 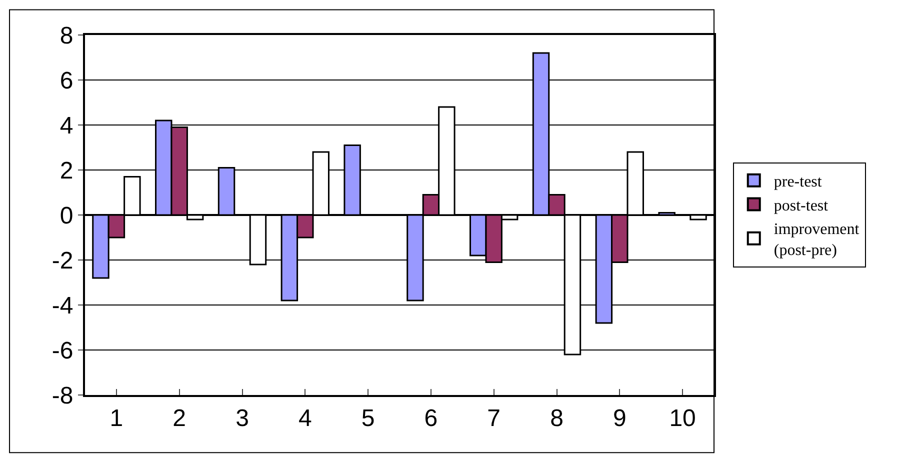 What do you see at coordinates (305, 418) in the screenshot?
I see `x-tick-label: 4` at bounding box center [305, 418].